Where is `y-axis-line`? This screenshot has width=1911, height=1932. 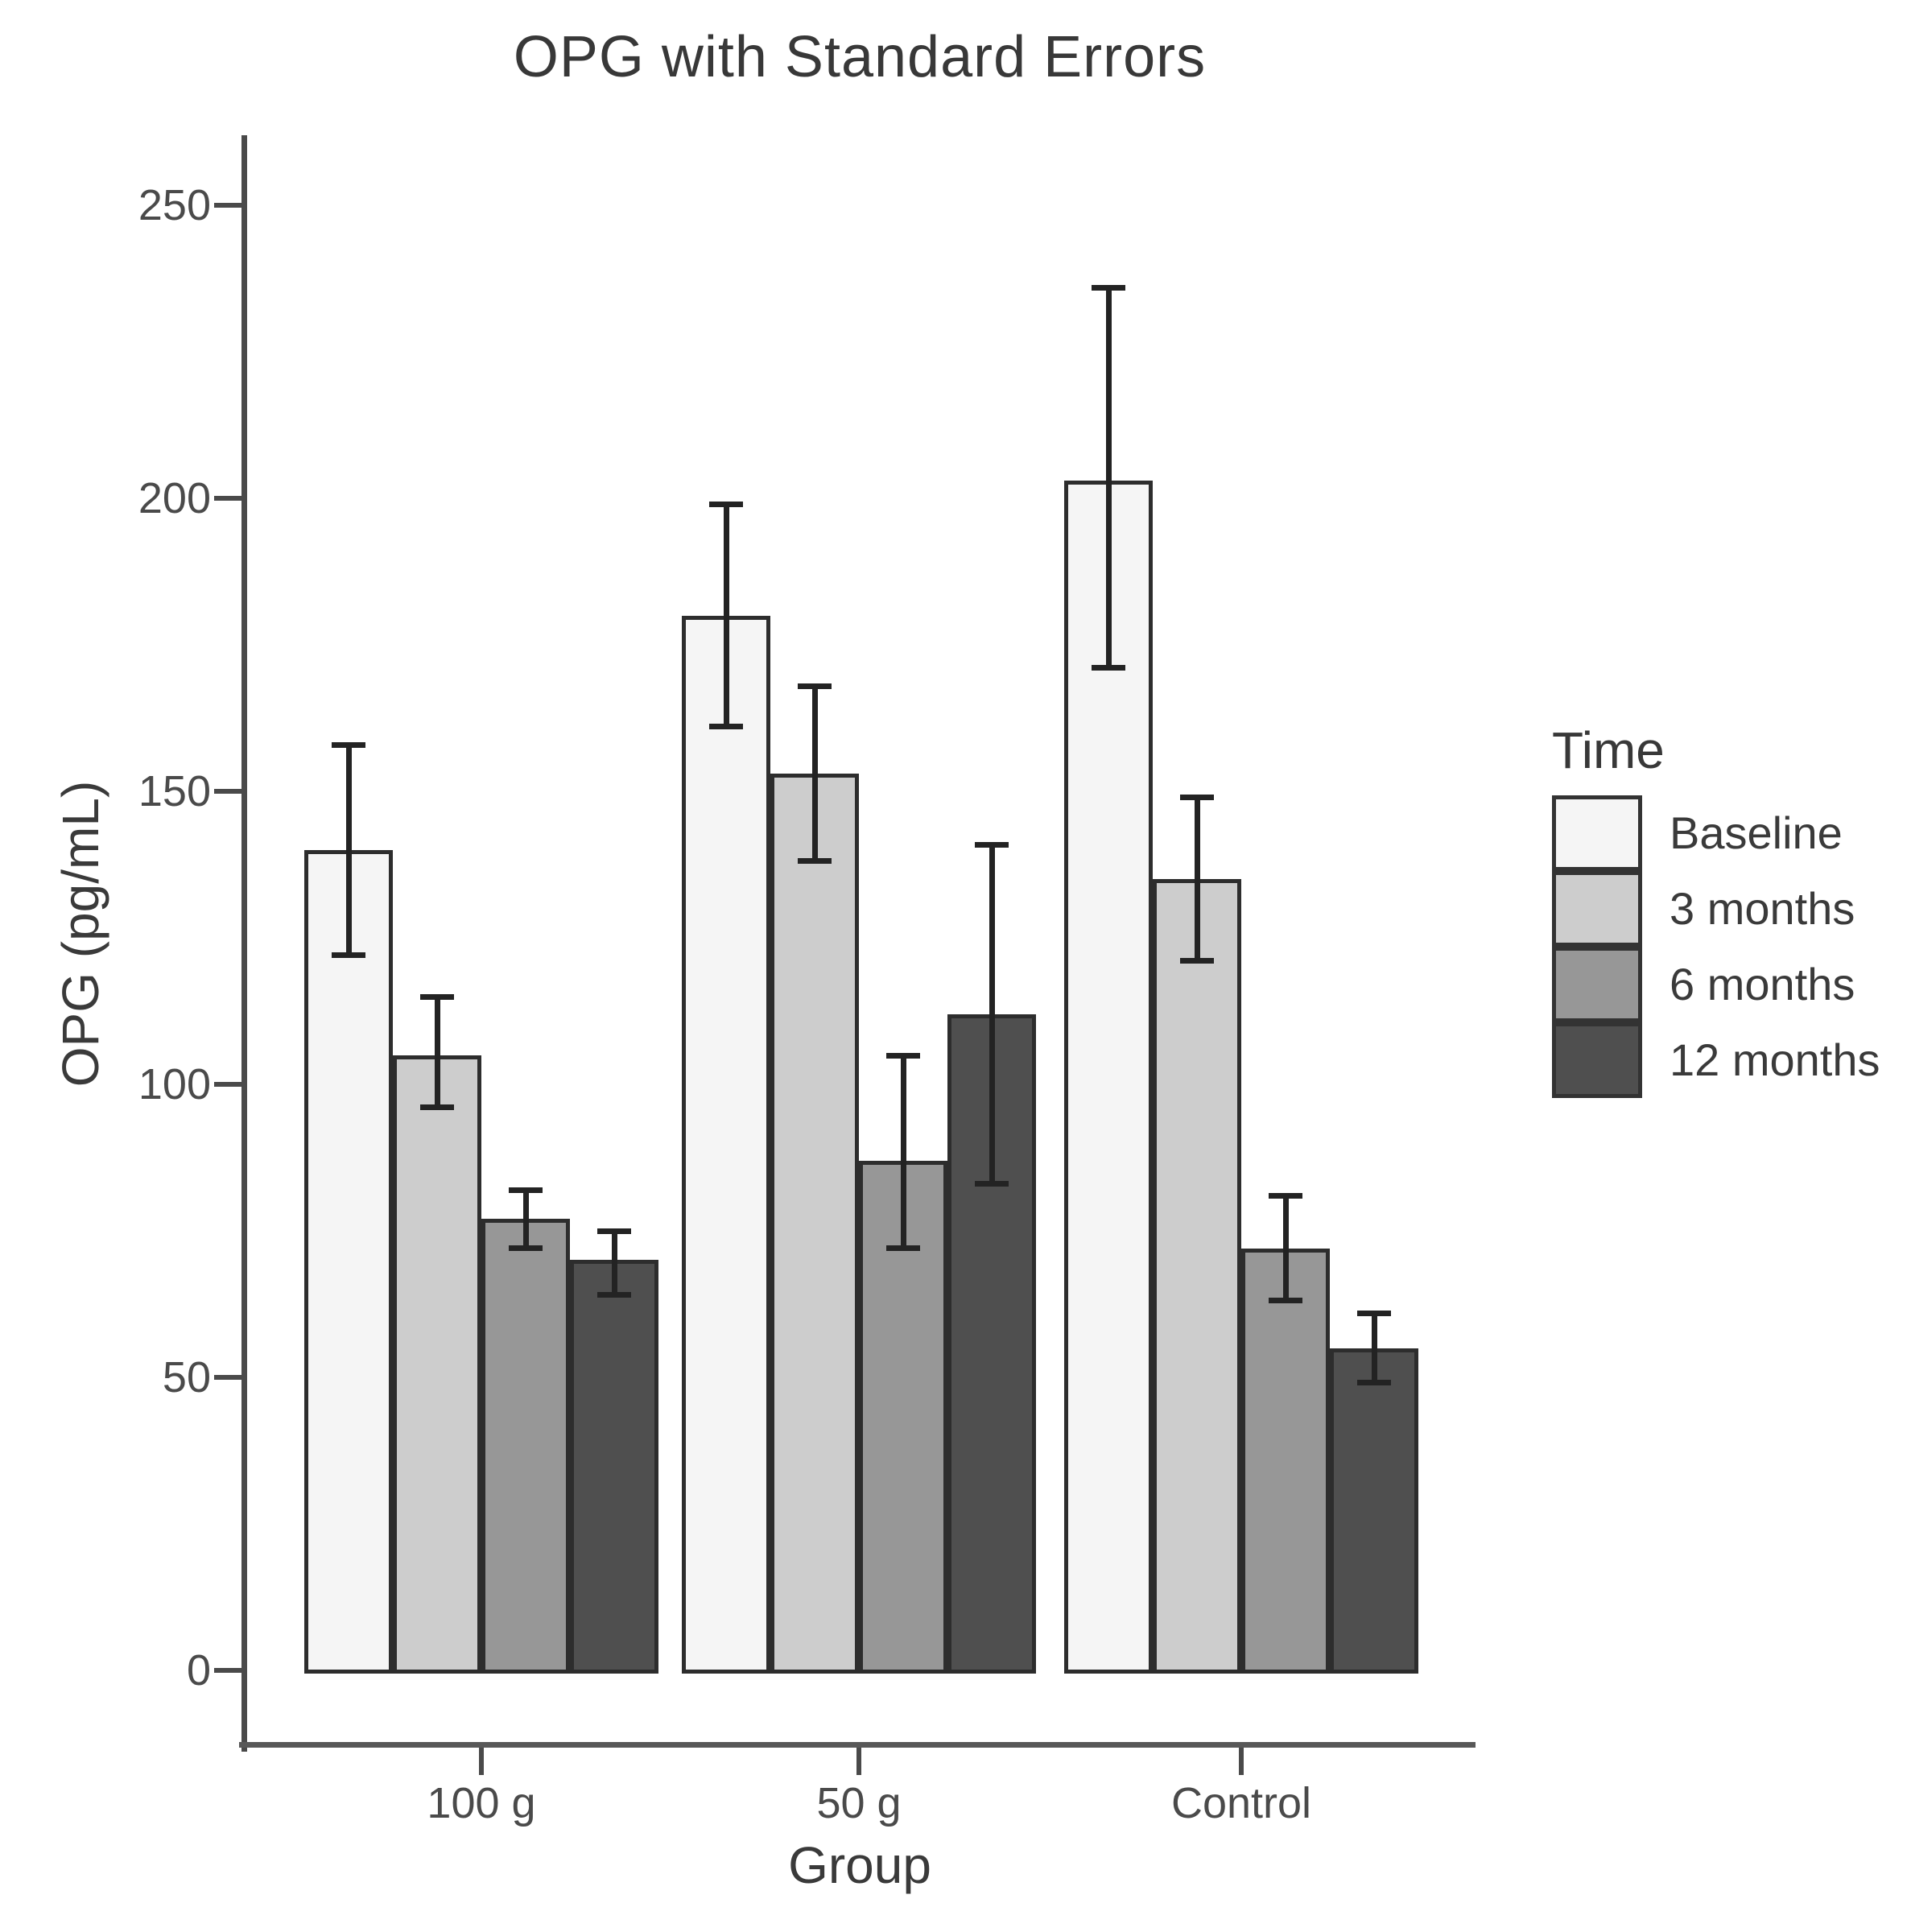 y-axis-line is located at coordinates (244, 943).